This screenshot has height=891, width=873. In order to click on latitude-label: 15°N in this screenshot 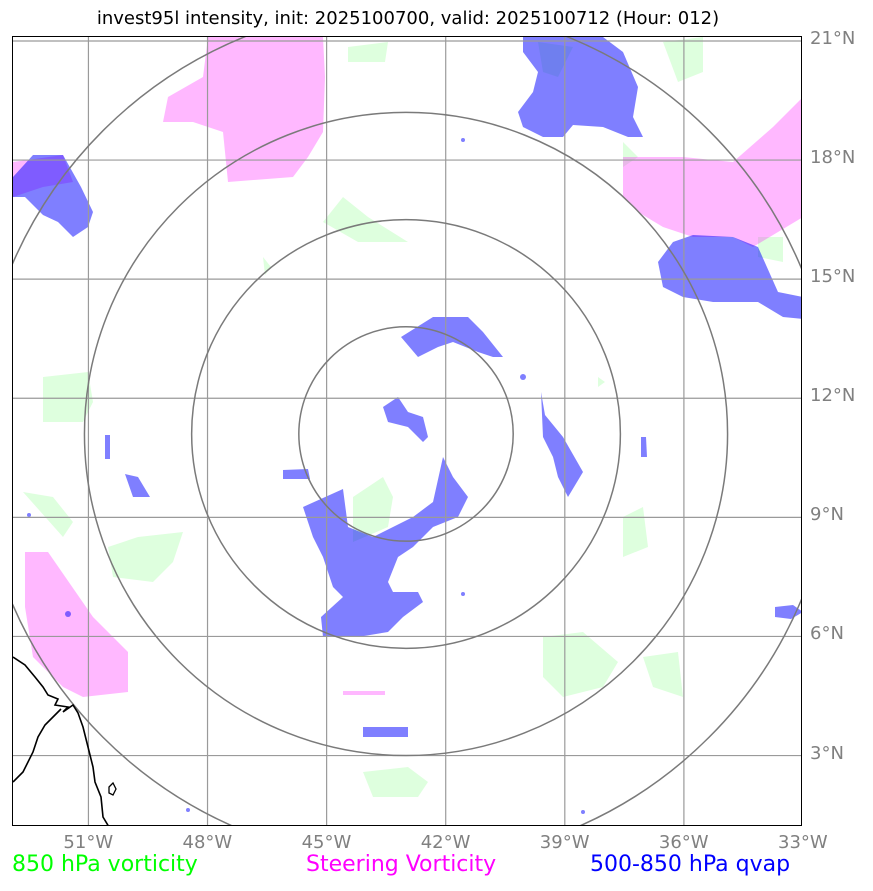, I will do `click(833, 277)`.